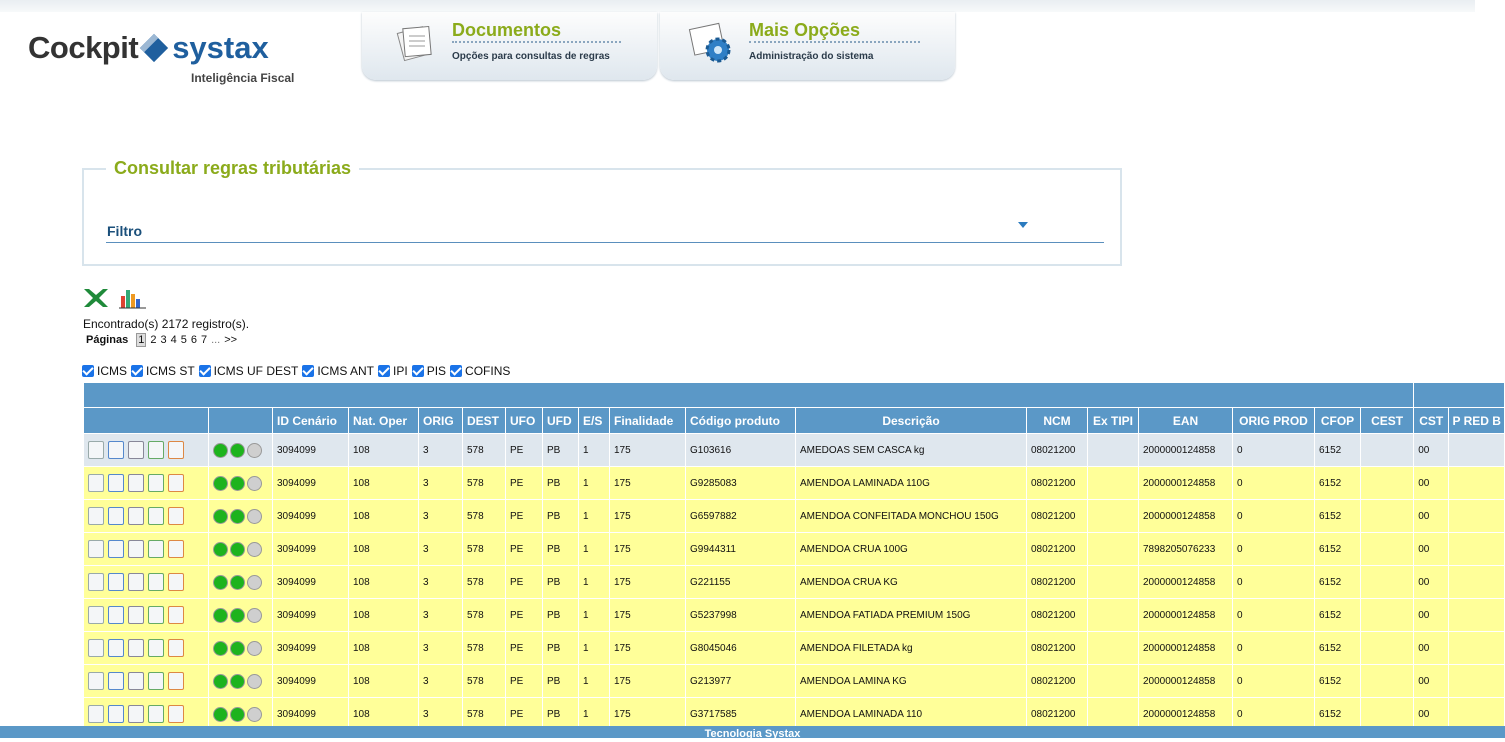  What do you see at coordinates (911, 420) in the screenshot?
I see `column-header: Descrição` at bounding box center [911, 420].